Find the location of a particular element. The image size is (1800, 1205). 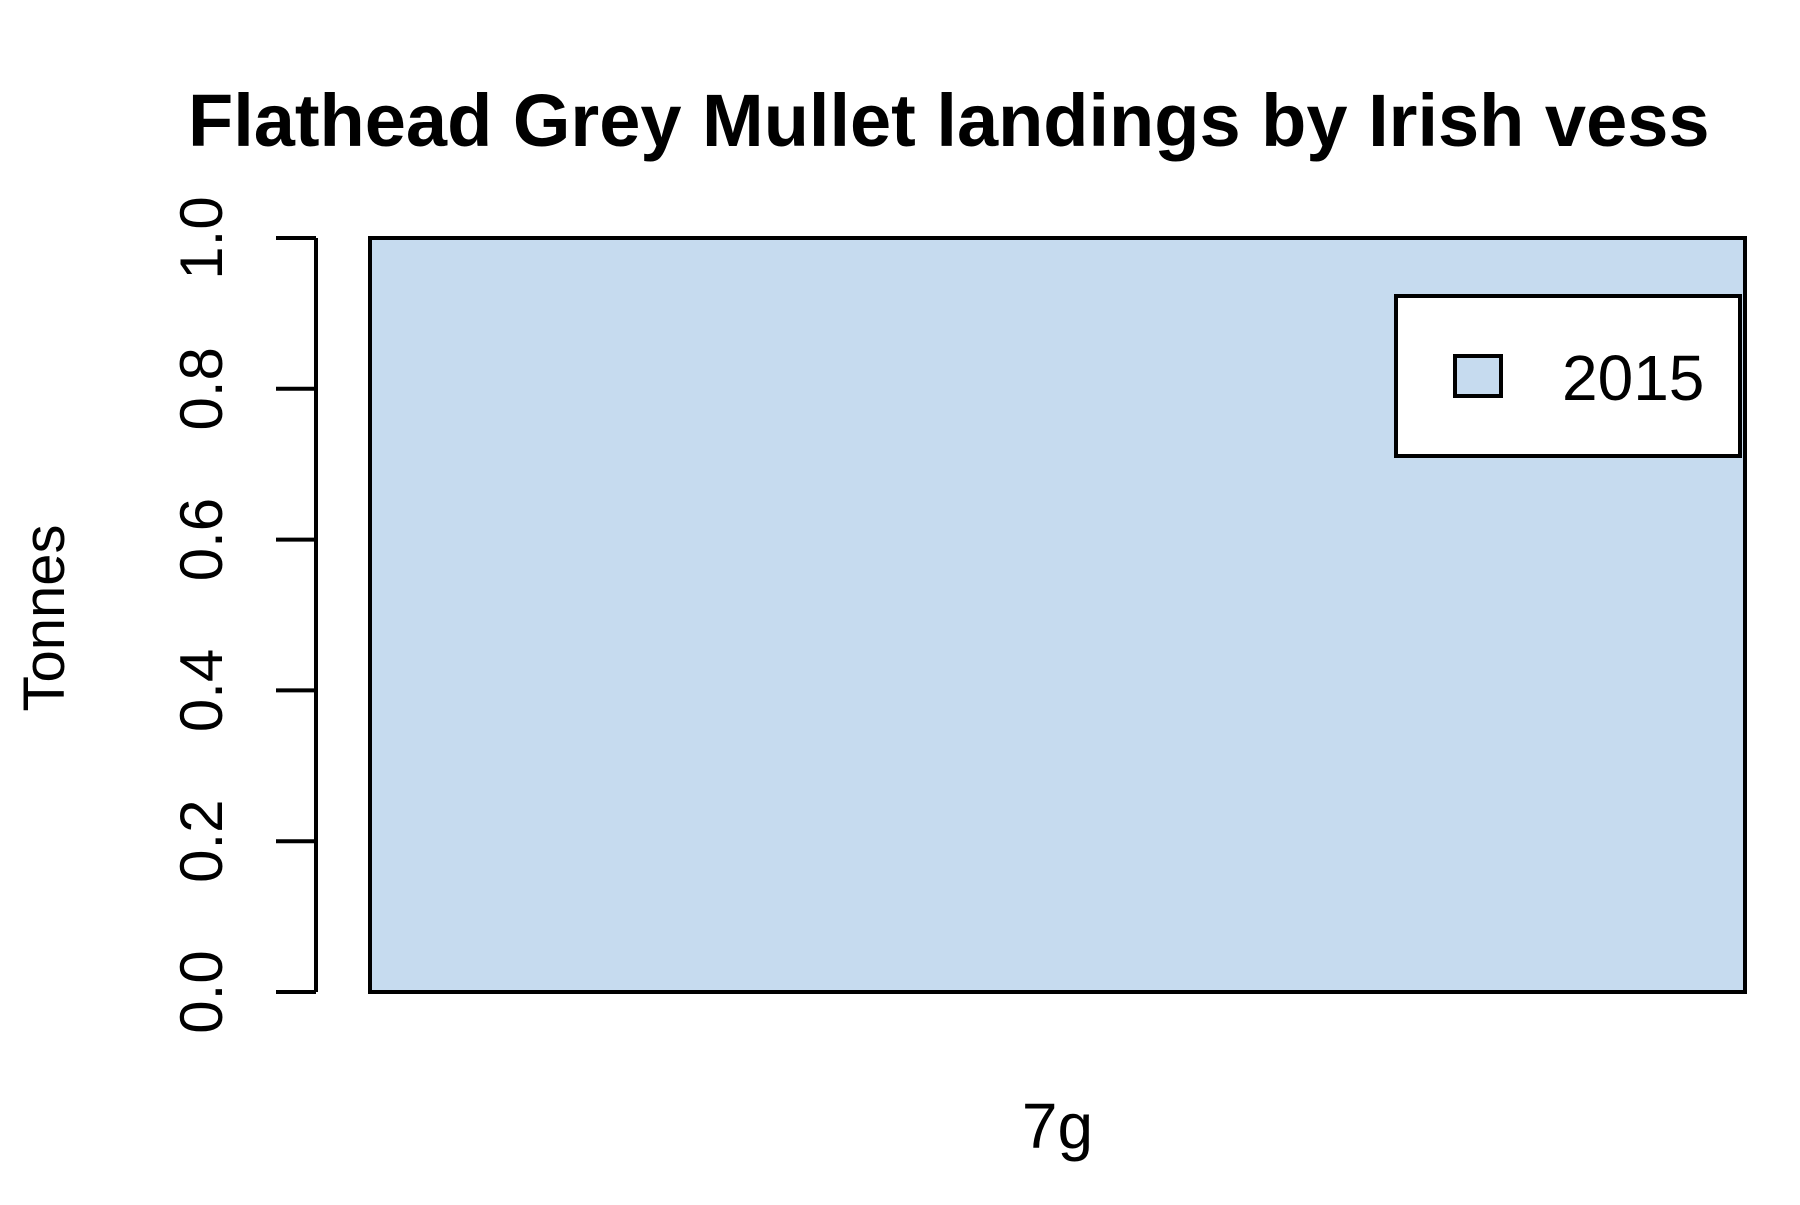

y-tick-label-0.6: 0.6 is located at coordinates (201, 539).